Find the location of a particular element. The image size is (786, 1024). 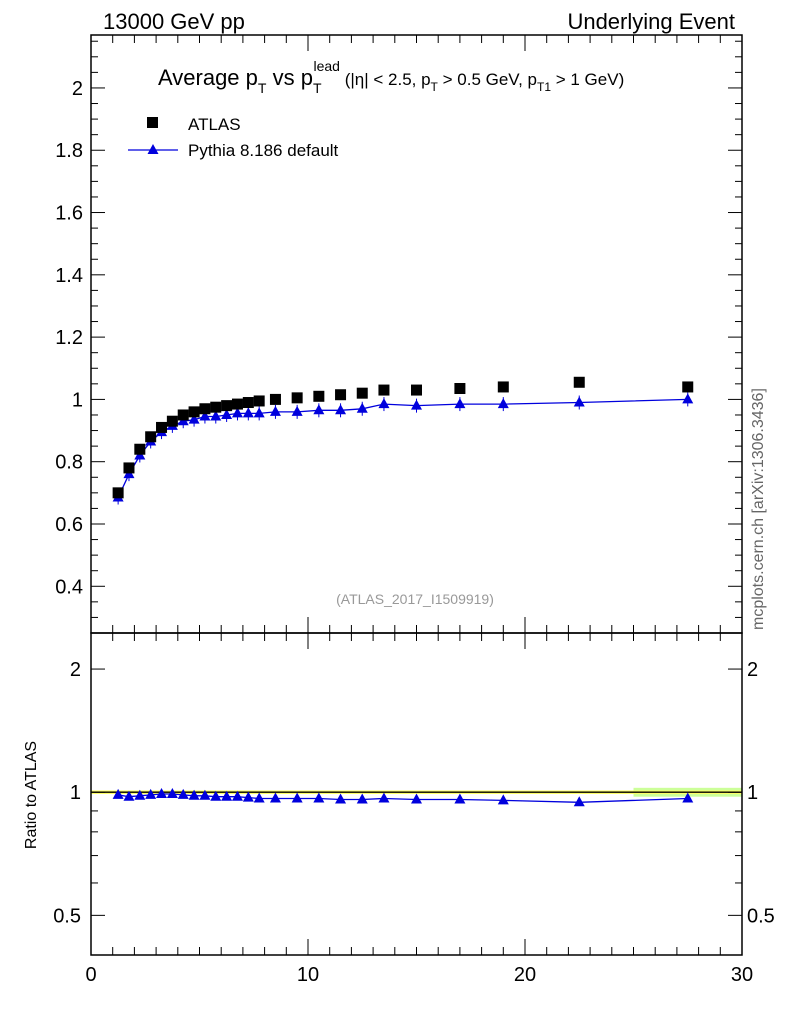

ratio-y-tick-label-left: 0.5 is located at coordinates (67, 916).